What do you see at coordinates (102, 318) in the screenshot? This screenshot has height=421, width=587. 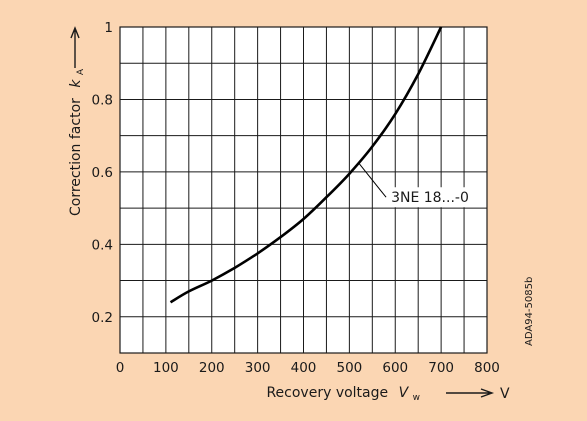 I see `y-tick-label: 0.2` at bounding box center [102, 318].